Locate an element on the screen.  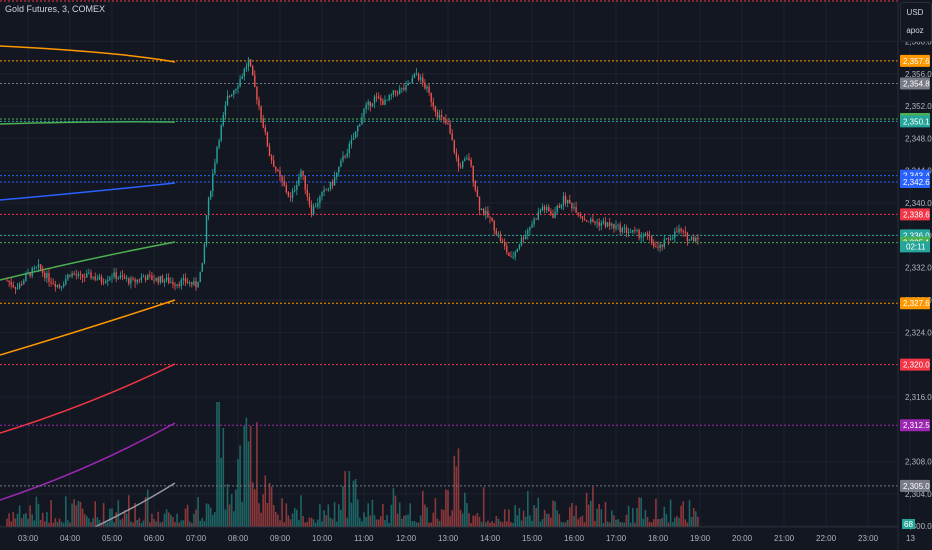
time-tick-label: 23:00 is located at coordinates (868, 538).